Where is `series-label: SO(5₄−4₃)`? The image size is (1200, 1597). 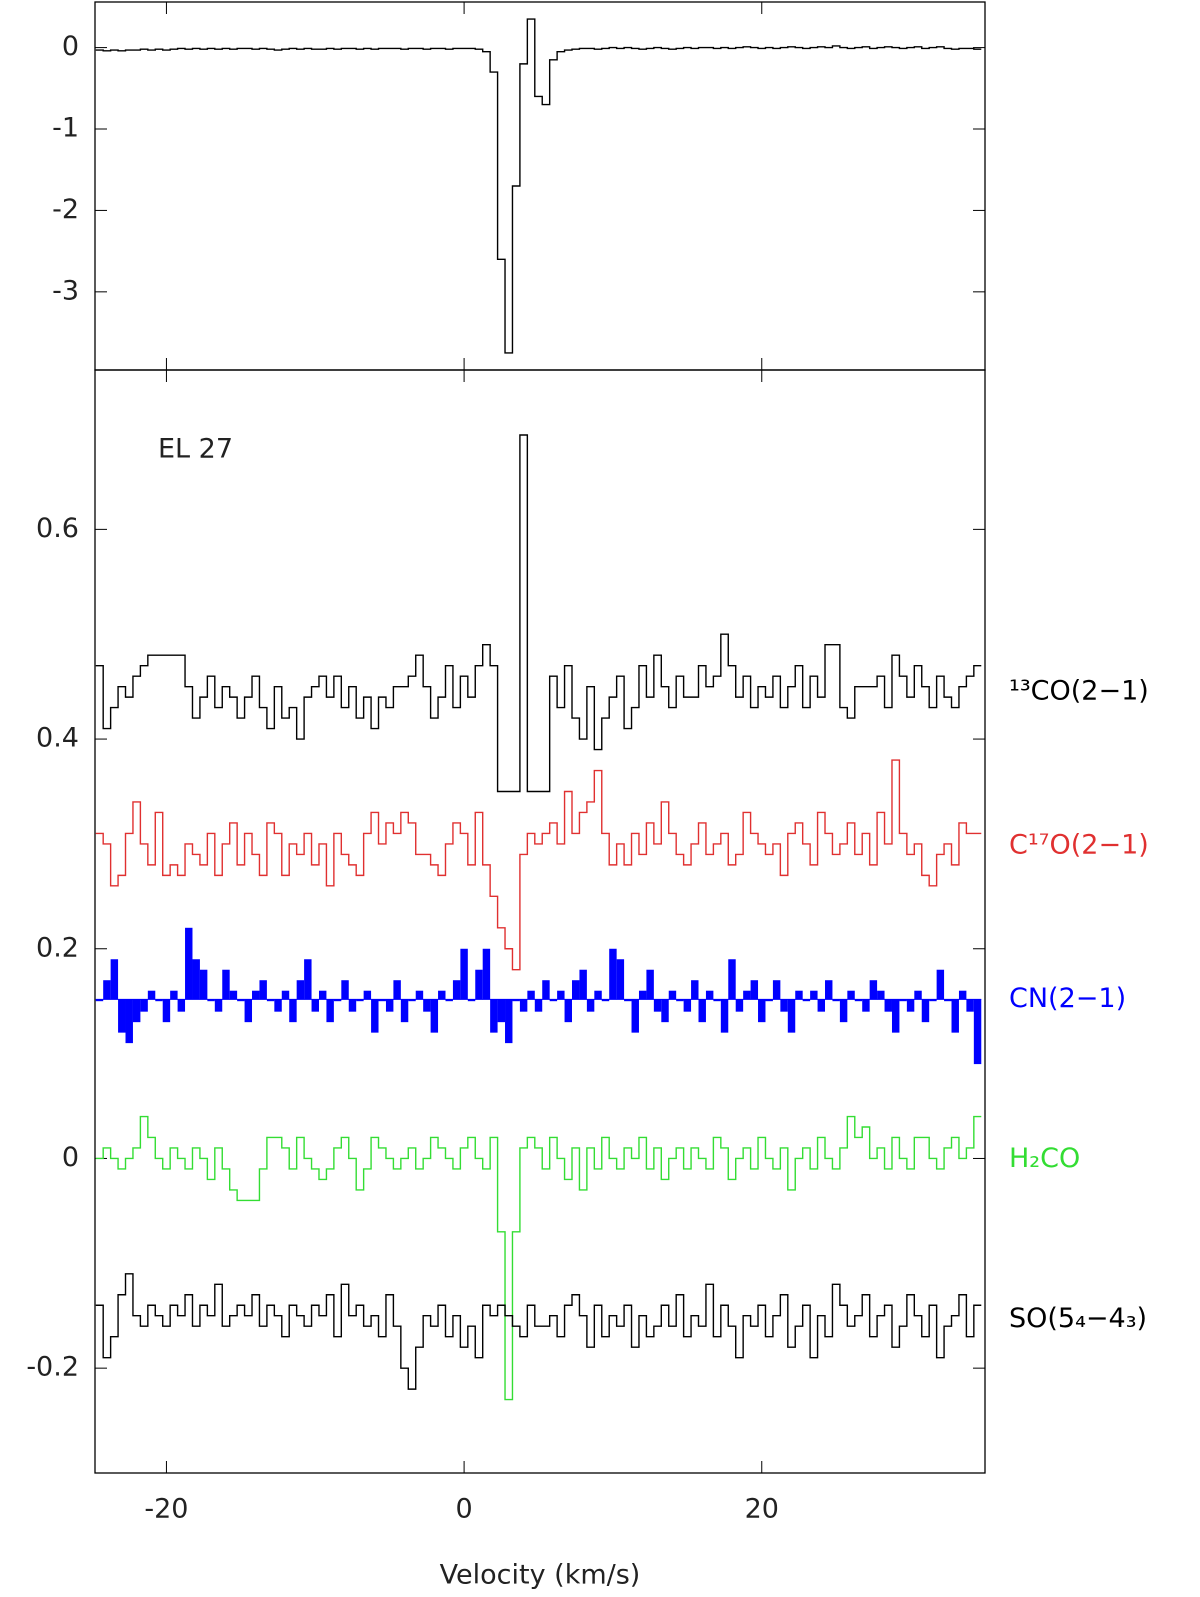
series-label: SO(5₄−4₃) is located at coordinates (1078, 1318).